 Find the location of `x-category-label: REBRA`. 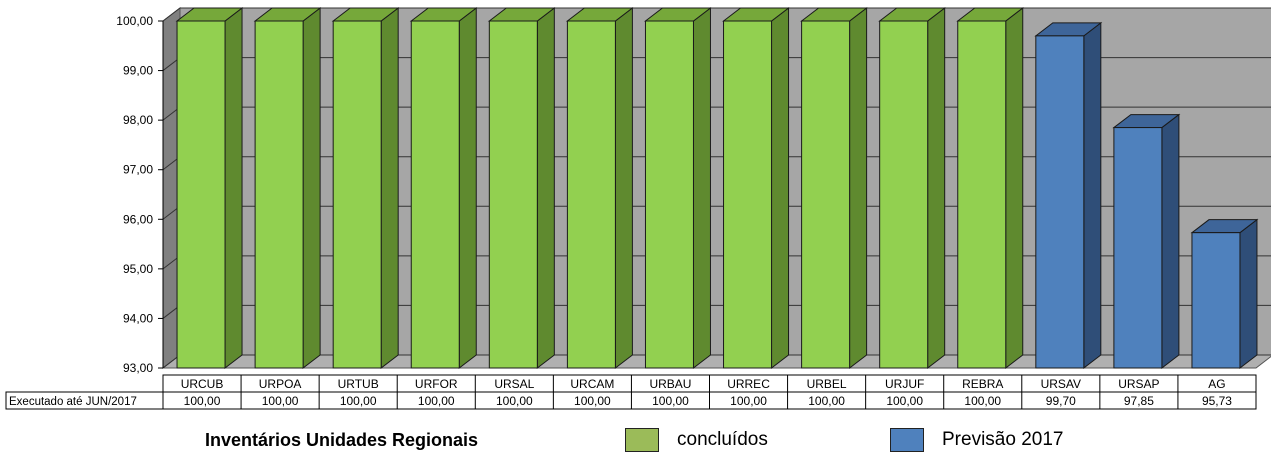

x-category-label: REBRA is located at coordinates (982, 384).